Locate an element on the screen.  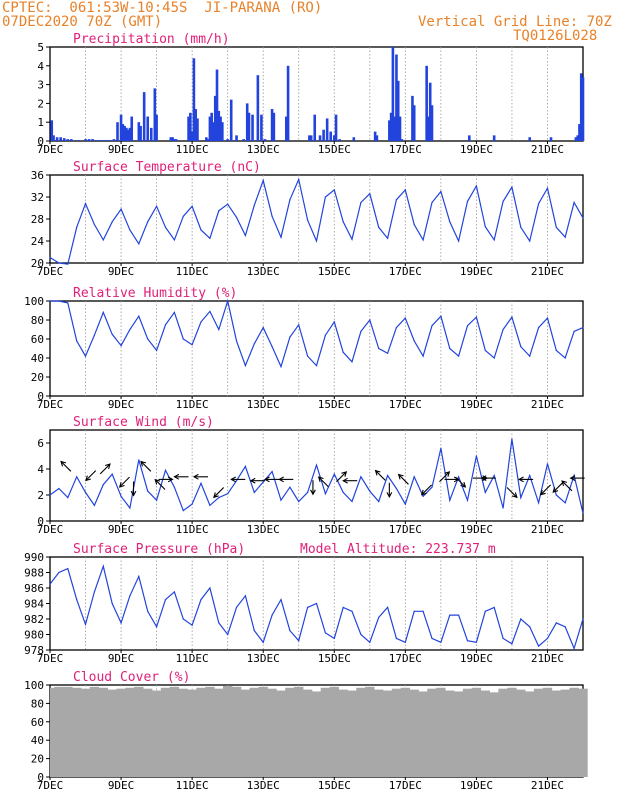
x-tick-label: 15DEC is located at coordinates (334, 271).